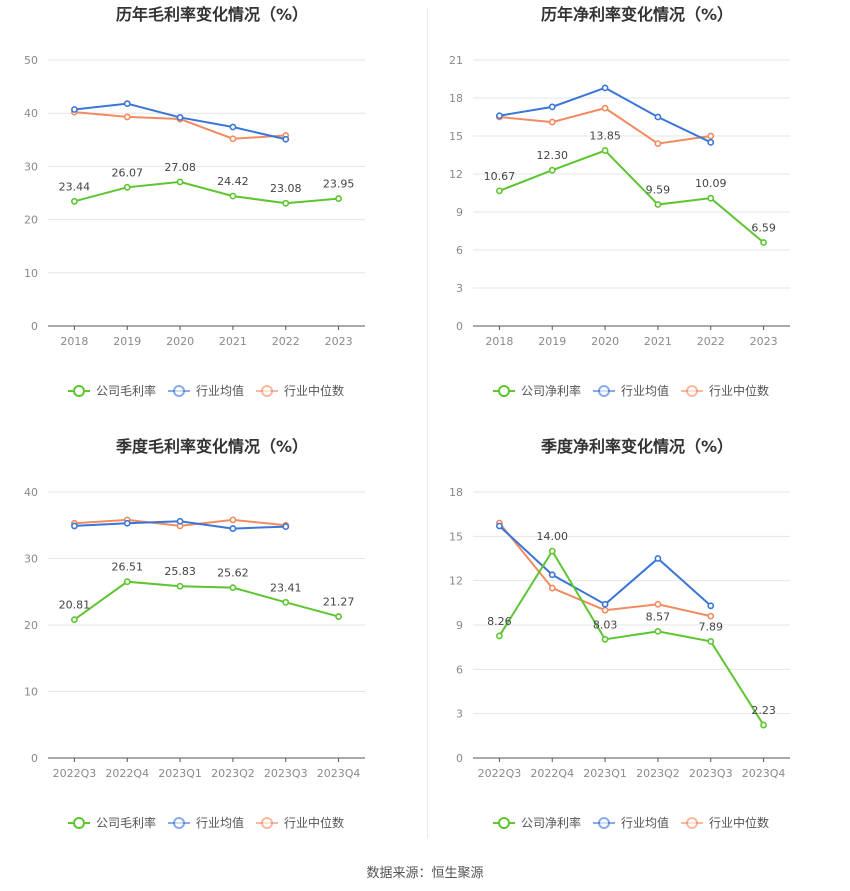  What do you see at coordinates (180, 167) in the screenshot?
I see `data-label: 27.08` at bounding box center [180, 167].